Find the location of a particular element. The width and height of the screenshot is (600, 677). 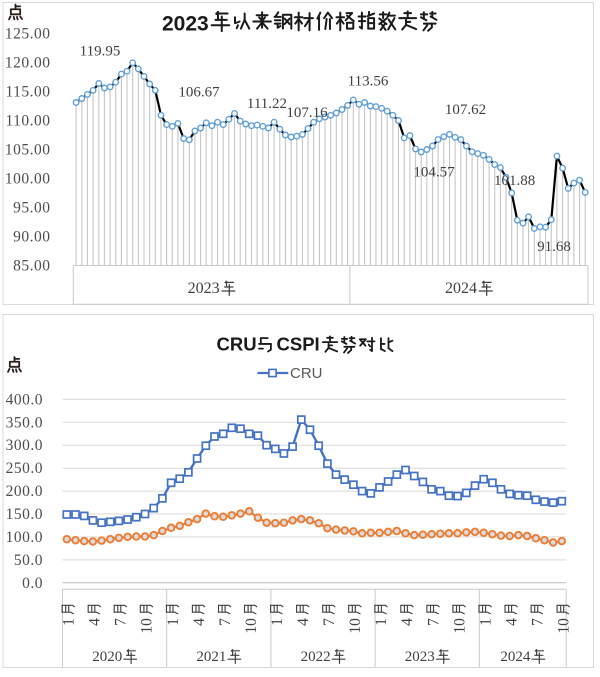

svg-text: CSPI is located at coordinates (298, 344).